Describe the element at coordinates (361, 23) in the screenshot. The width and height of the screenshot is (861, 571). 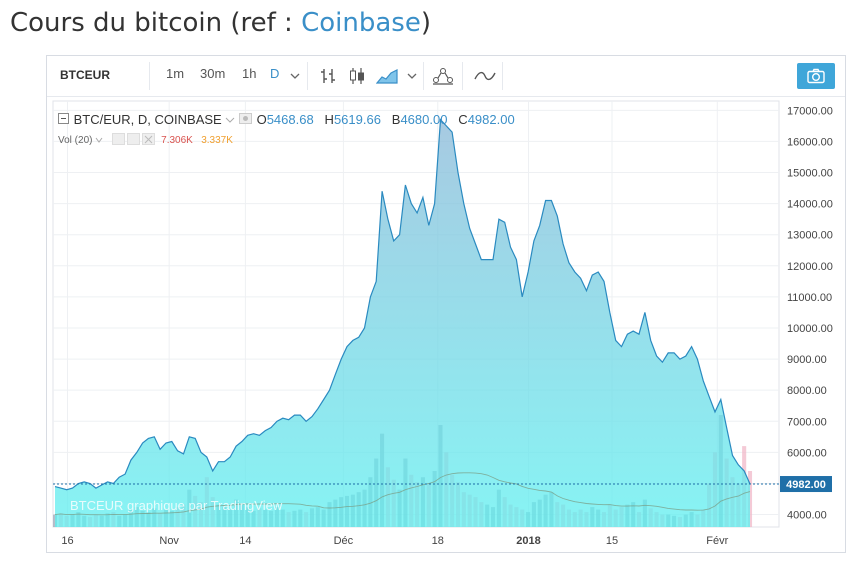
I see `coinbase-link: Coinbase` at that location.